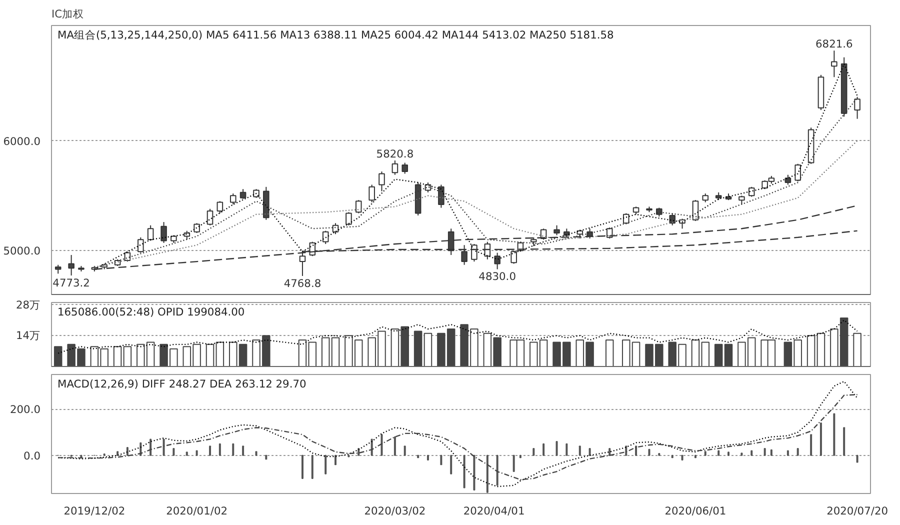 The image size is (900, 525). What do you see at coordinates (303, 283) in the screenshot?
I see `annotation: 4768.8` at bounding box center [303, 283].